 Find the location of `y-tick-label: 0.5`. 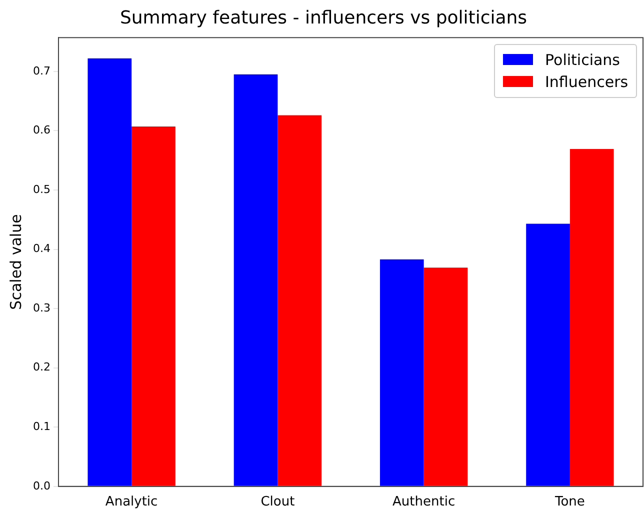

y-tick-label: 0.5 is located at coordinates (41, 189).